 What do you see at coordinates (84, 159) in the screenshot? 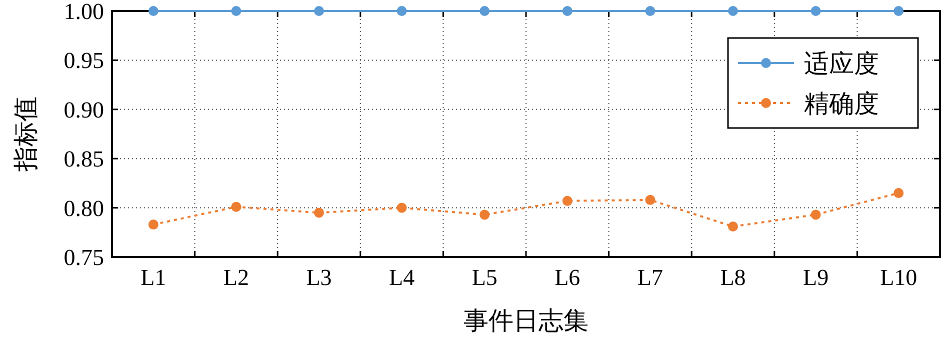
I see `y-tick-label: 0.85` at bounding box center [84, 159].